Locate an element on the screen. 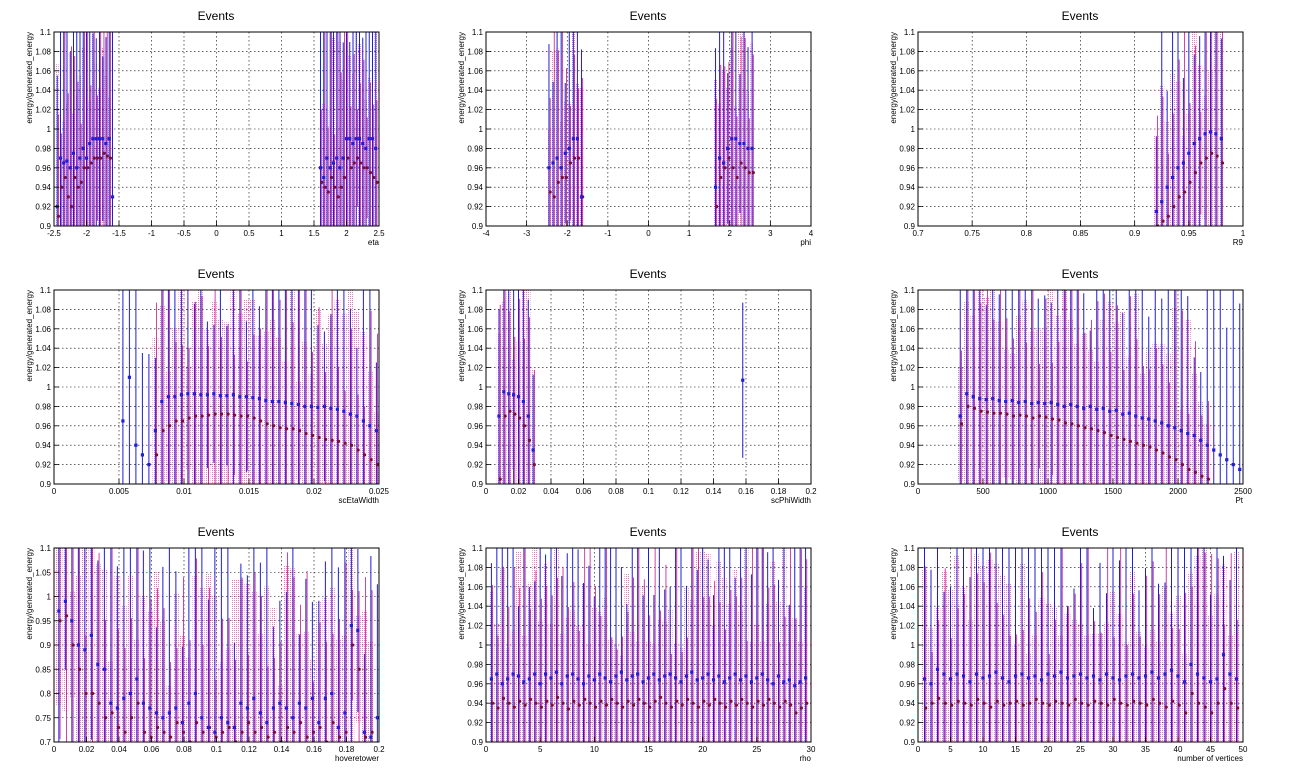  x-axis-label: Pt is located at coordinates (1239, 500).